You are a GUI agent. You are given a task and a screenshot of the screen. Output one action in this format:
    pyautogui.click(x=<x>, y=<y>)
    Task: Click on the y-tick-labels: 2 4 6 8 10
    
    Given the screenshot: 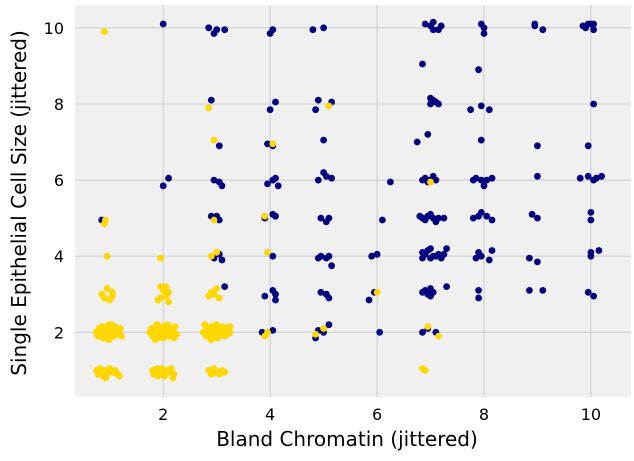 What is the action you would take?
    pyautogui.click(x=54, y=180)
    